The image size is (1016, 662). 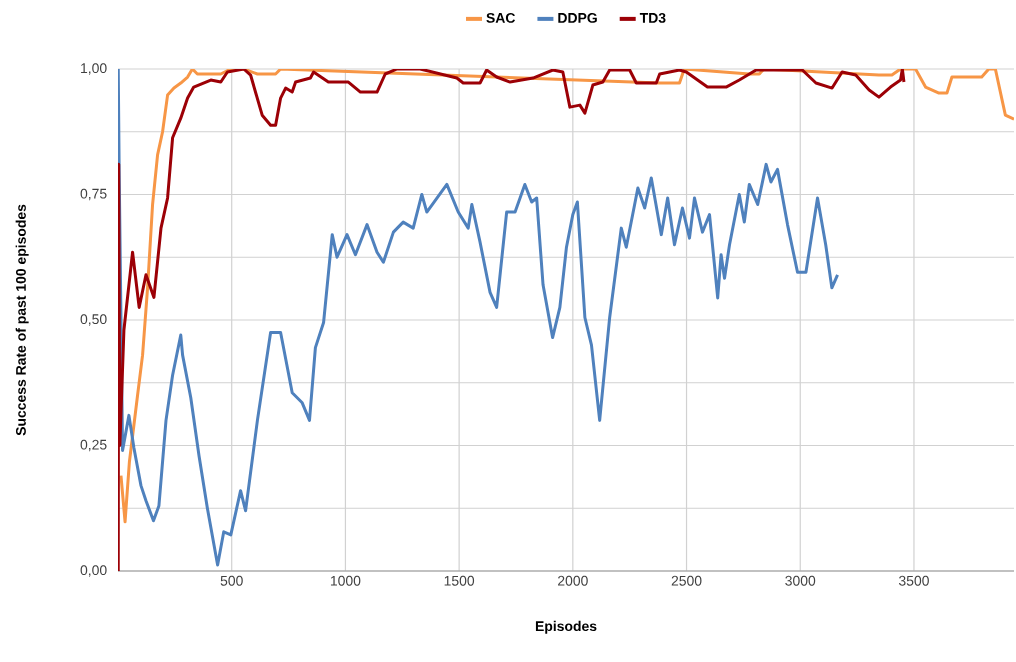 I want to click on x-tick-label: 3500, so click(x=913, y=580).